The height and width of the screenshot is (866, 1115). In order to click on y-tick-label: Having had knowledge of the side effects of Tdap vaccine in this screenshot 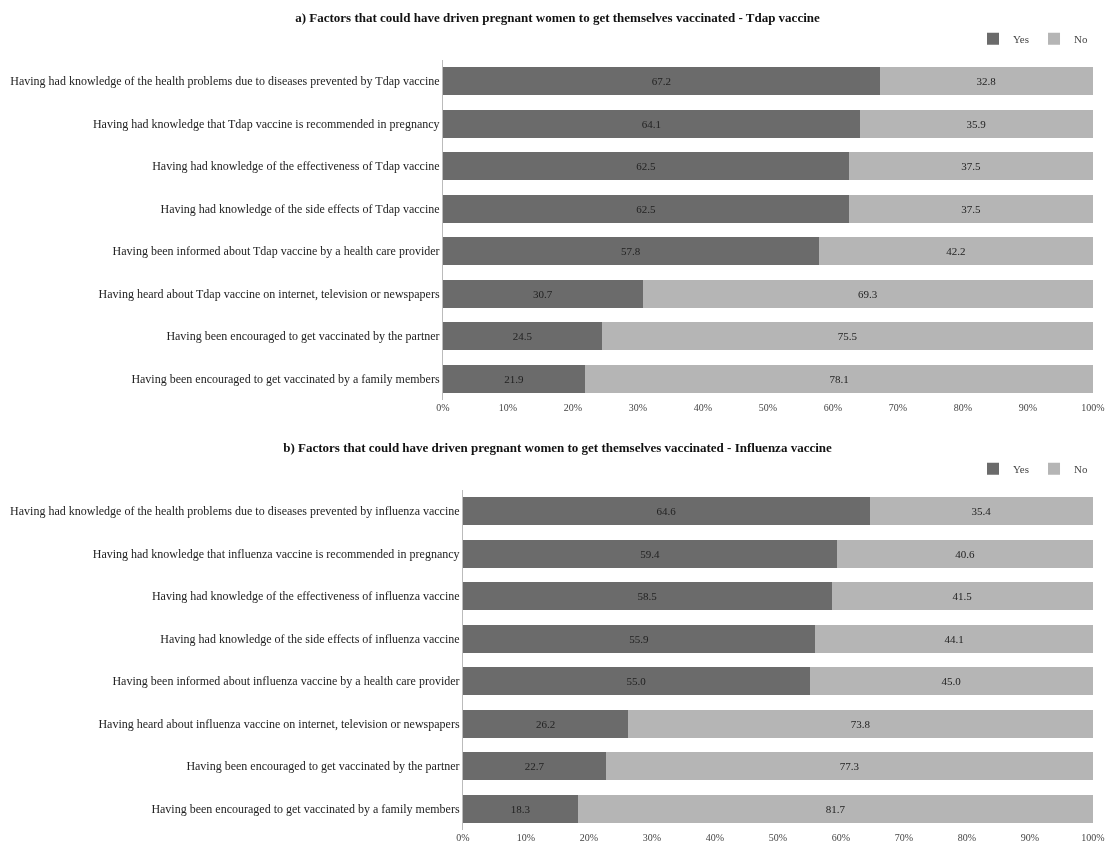, I will do `click(300, 208)`.